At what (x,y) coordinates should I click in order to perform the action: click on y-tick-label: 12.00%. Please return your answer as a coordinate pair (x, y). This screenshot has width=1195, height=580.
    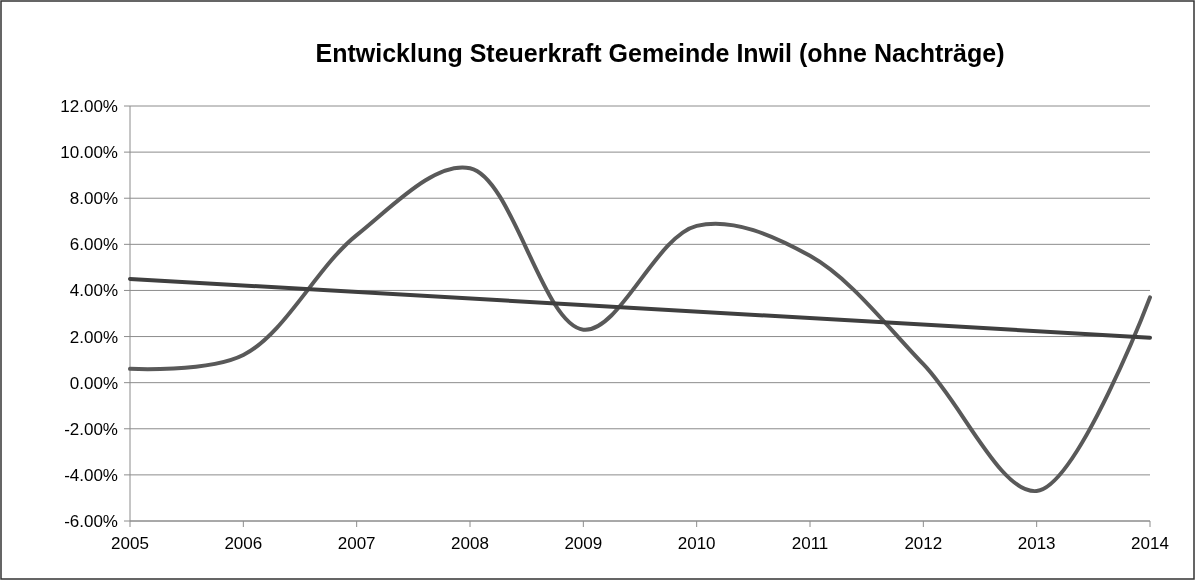
    Looking at the image, I should click on (89, 106).